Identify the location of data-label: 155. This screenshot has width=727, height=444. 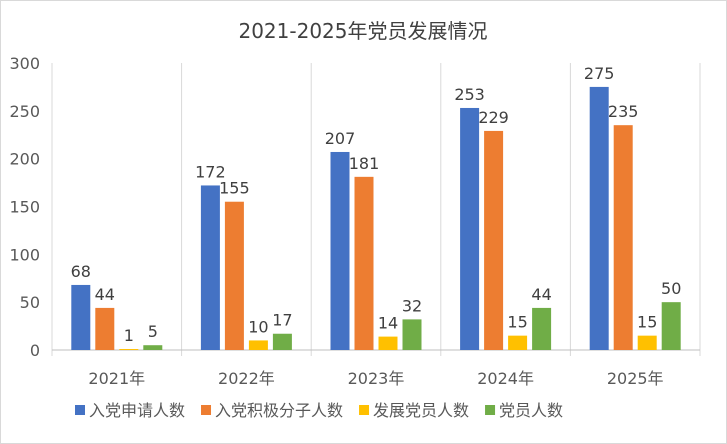
(234, 188).